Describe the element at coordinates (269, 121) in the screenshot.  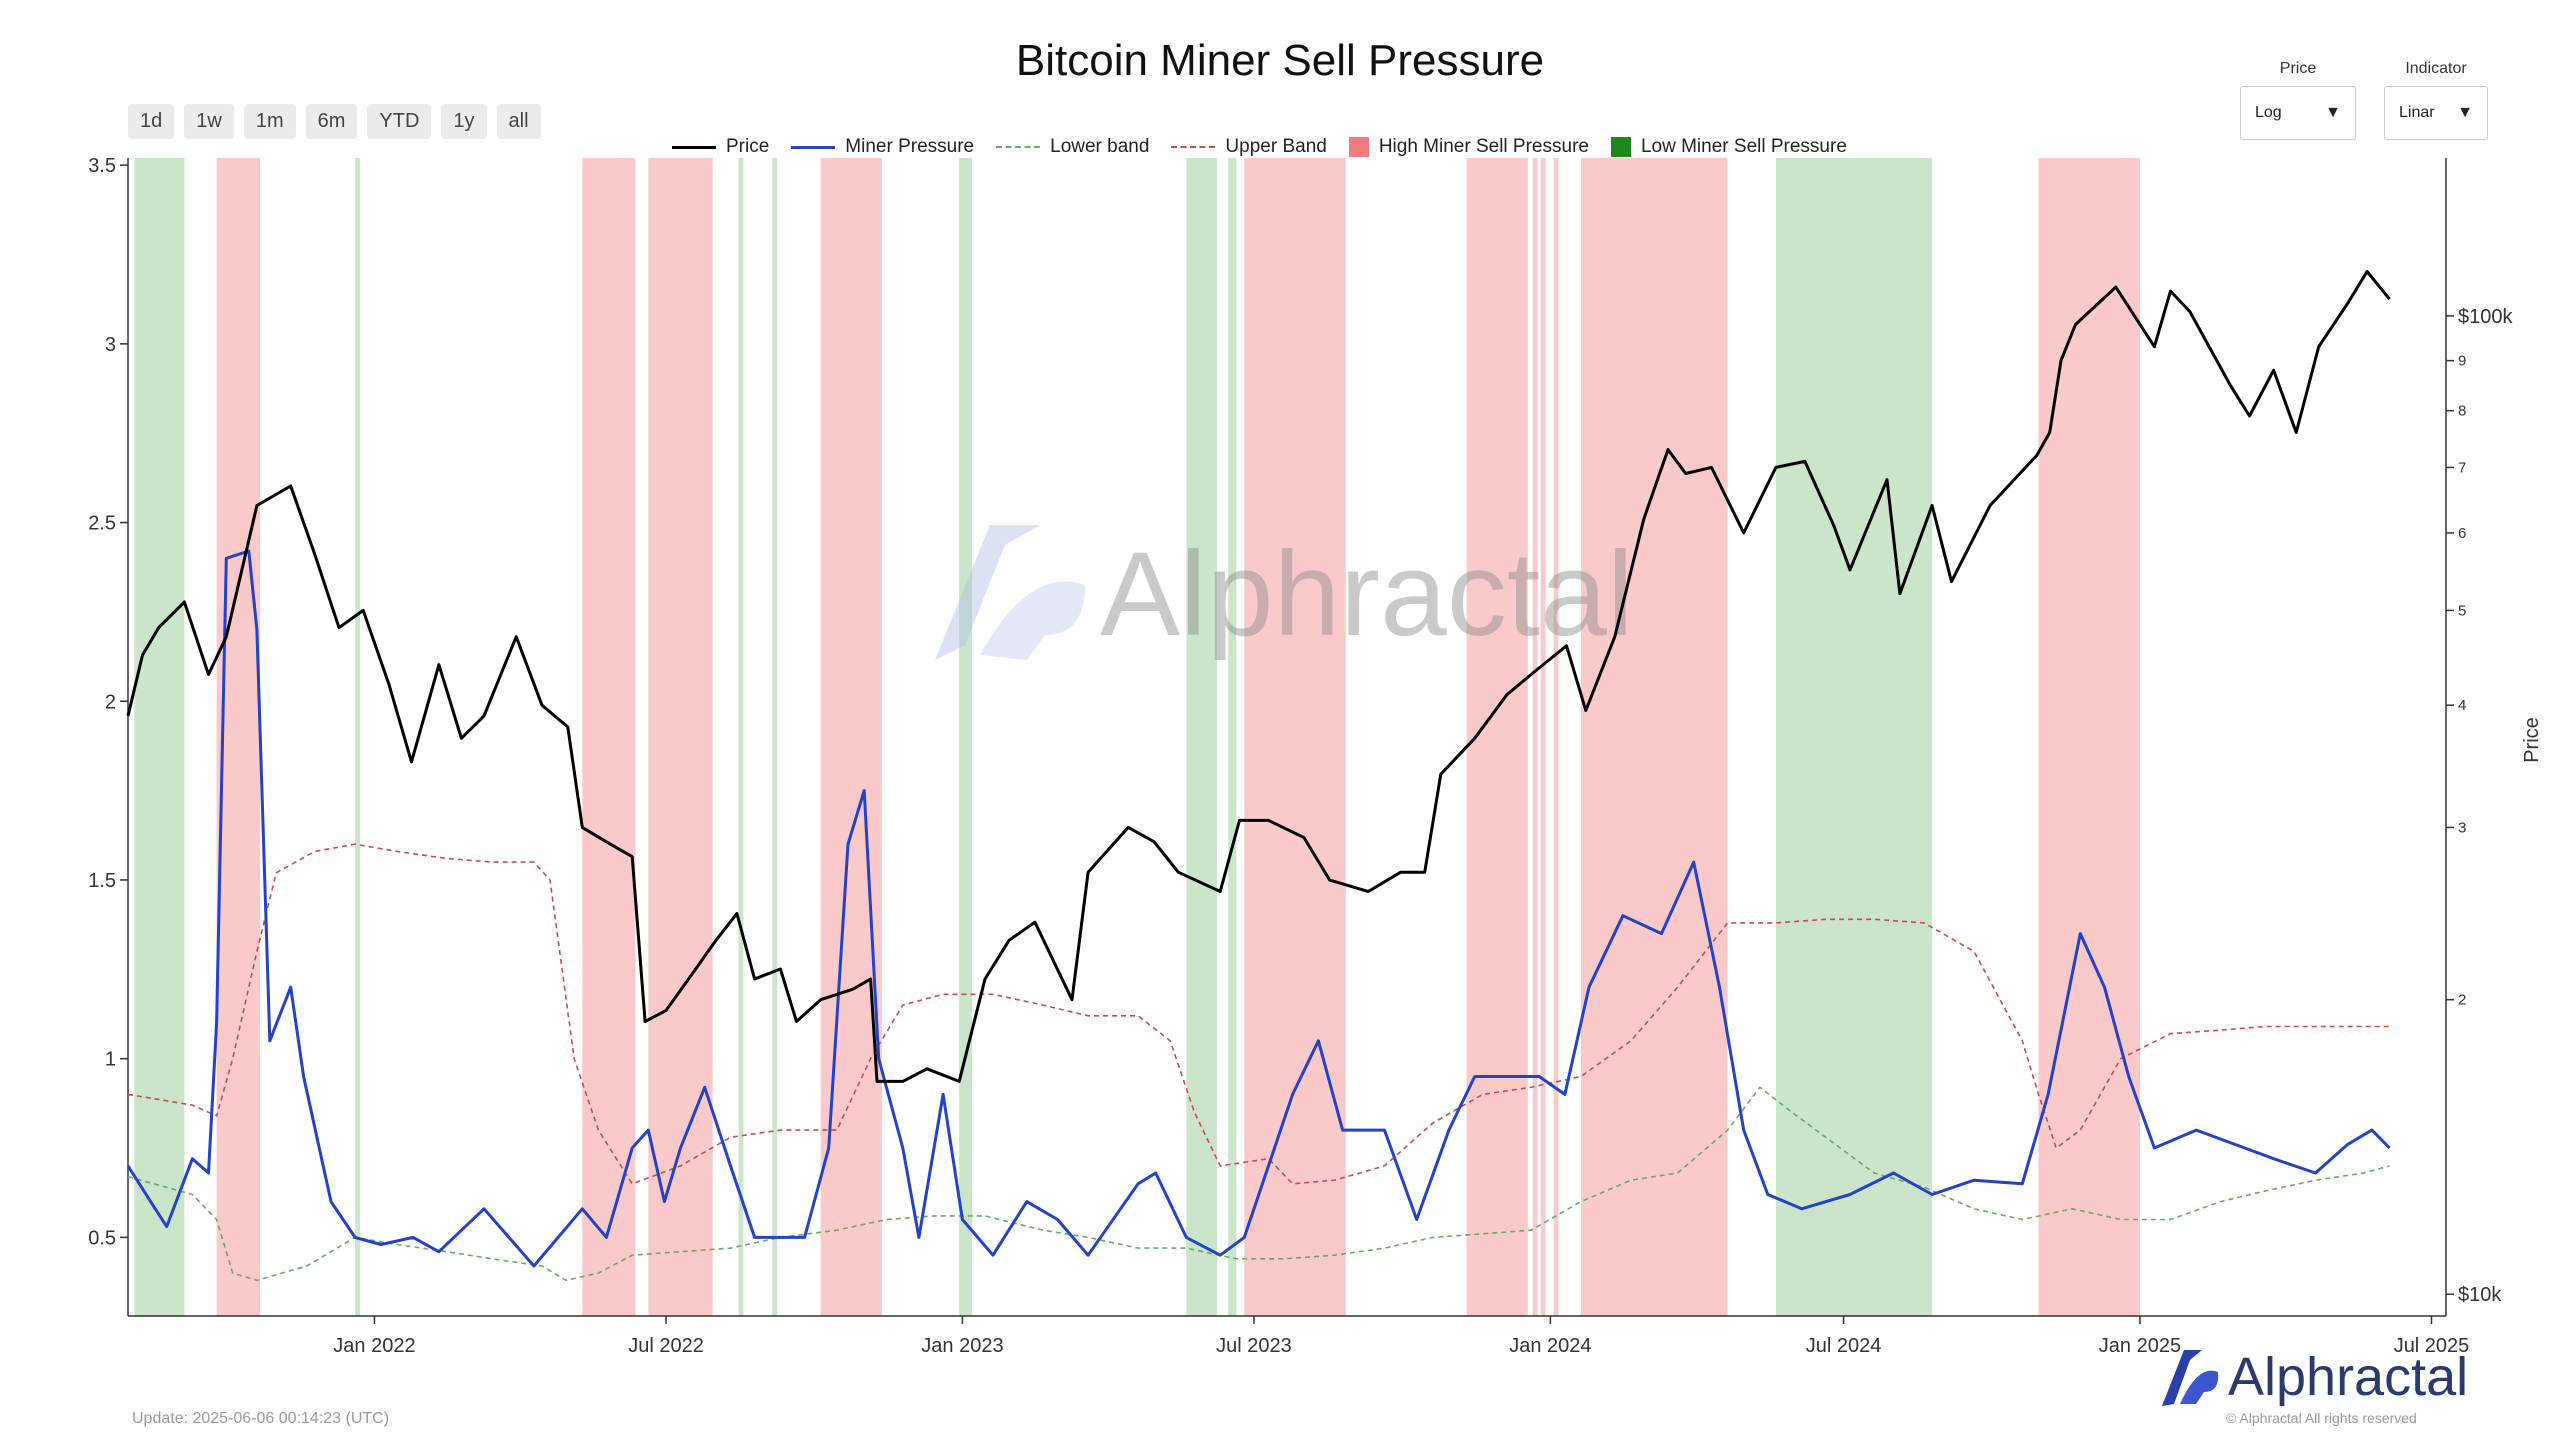
I see `range-button-1m: 1m` at that location.